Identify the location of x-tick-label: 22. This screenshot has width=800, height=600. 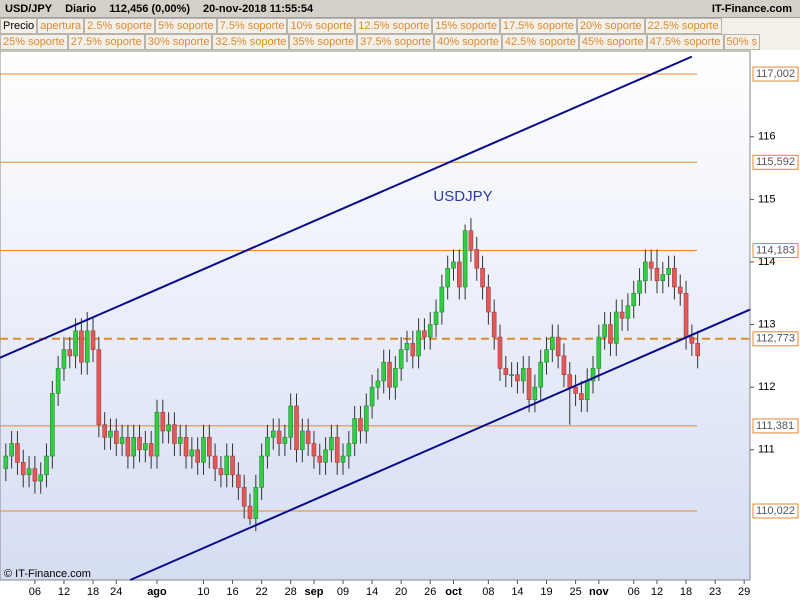
(262, 592).